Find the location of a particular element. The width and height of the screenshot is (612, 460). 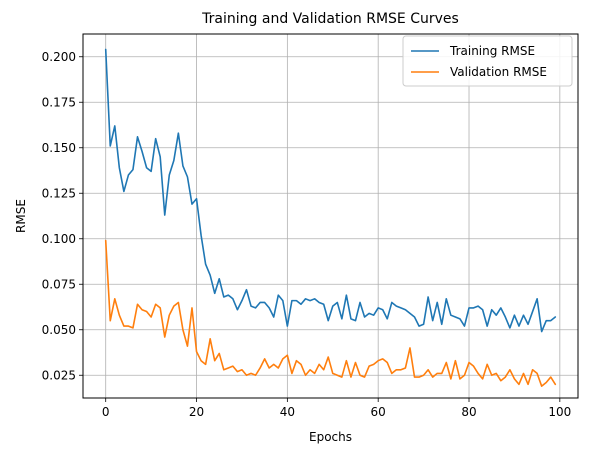

y-axis-ticks: 0.025 0.050 0.075 0.100 0.125 0.150 0.175 0.200 is located at coordinates (62, 216).